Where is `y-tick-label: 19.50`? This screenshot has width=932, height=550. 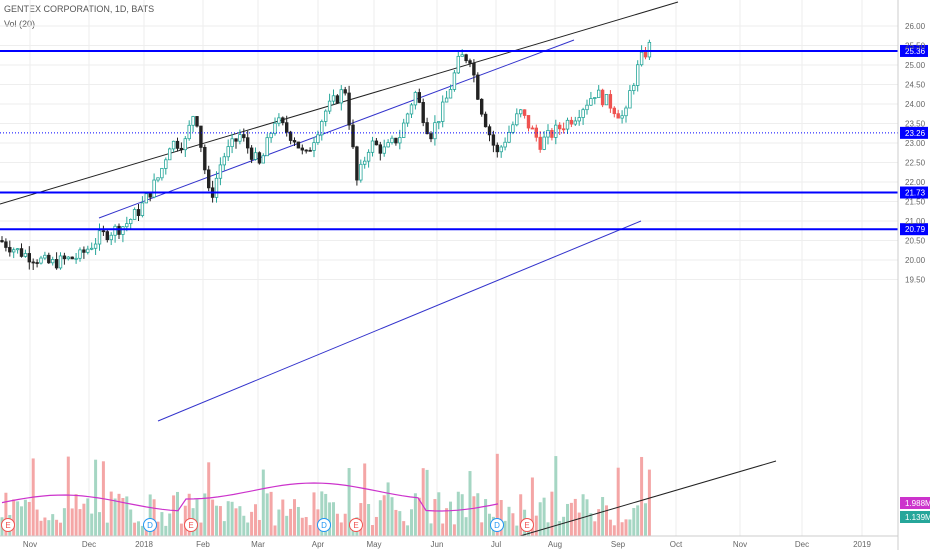 y-tick-label: 19.50 is located at coordinates (915, 280).